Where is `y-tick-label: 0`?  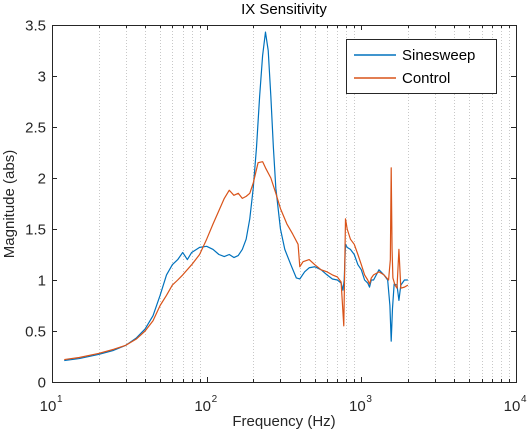 y-tick-label: 0 is located at coordinates (42, 383).